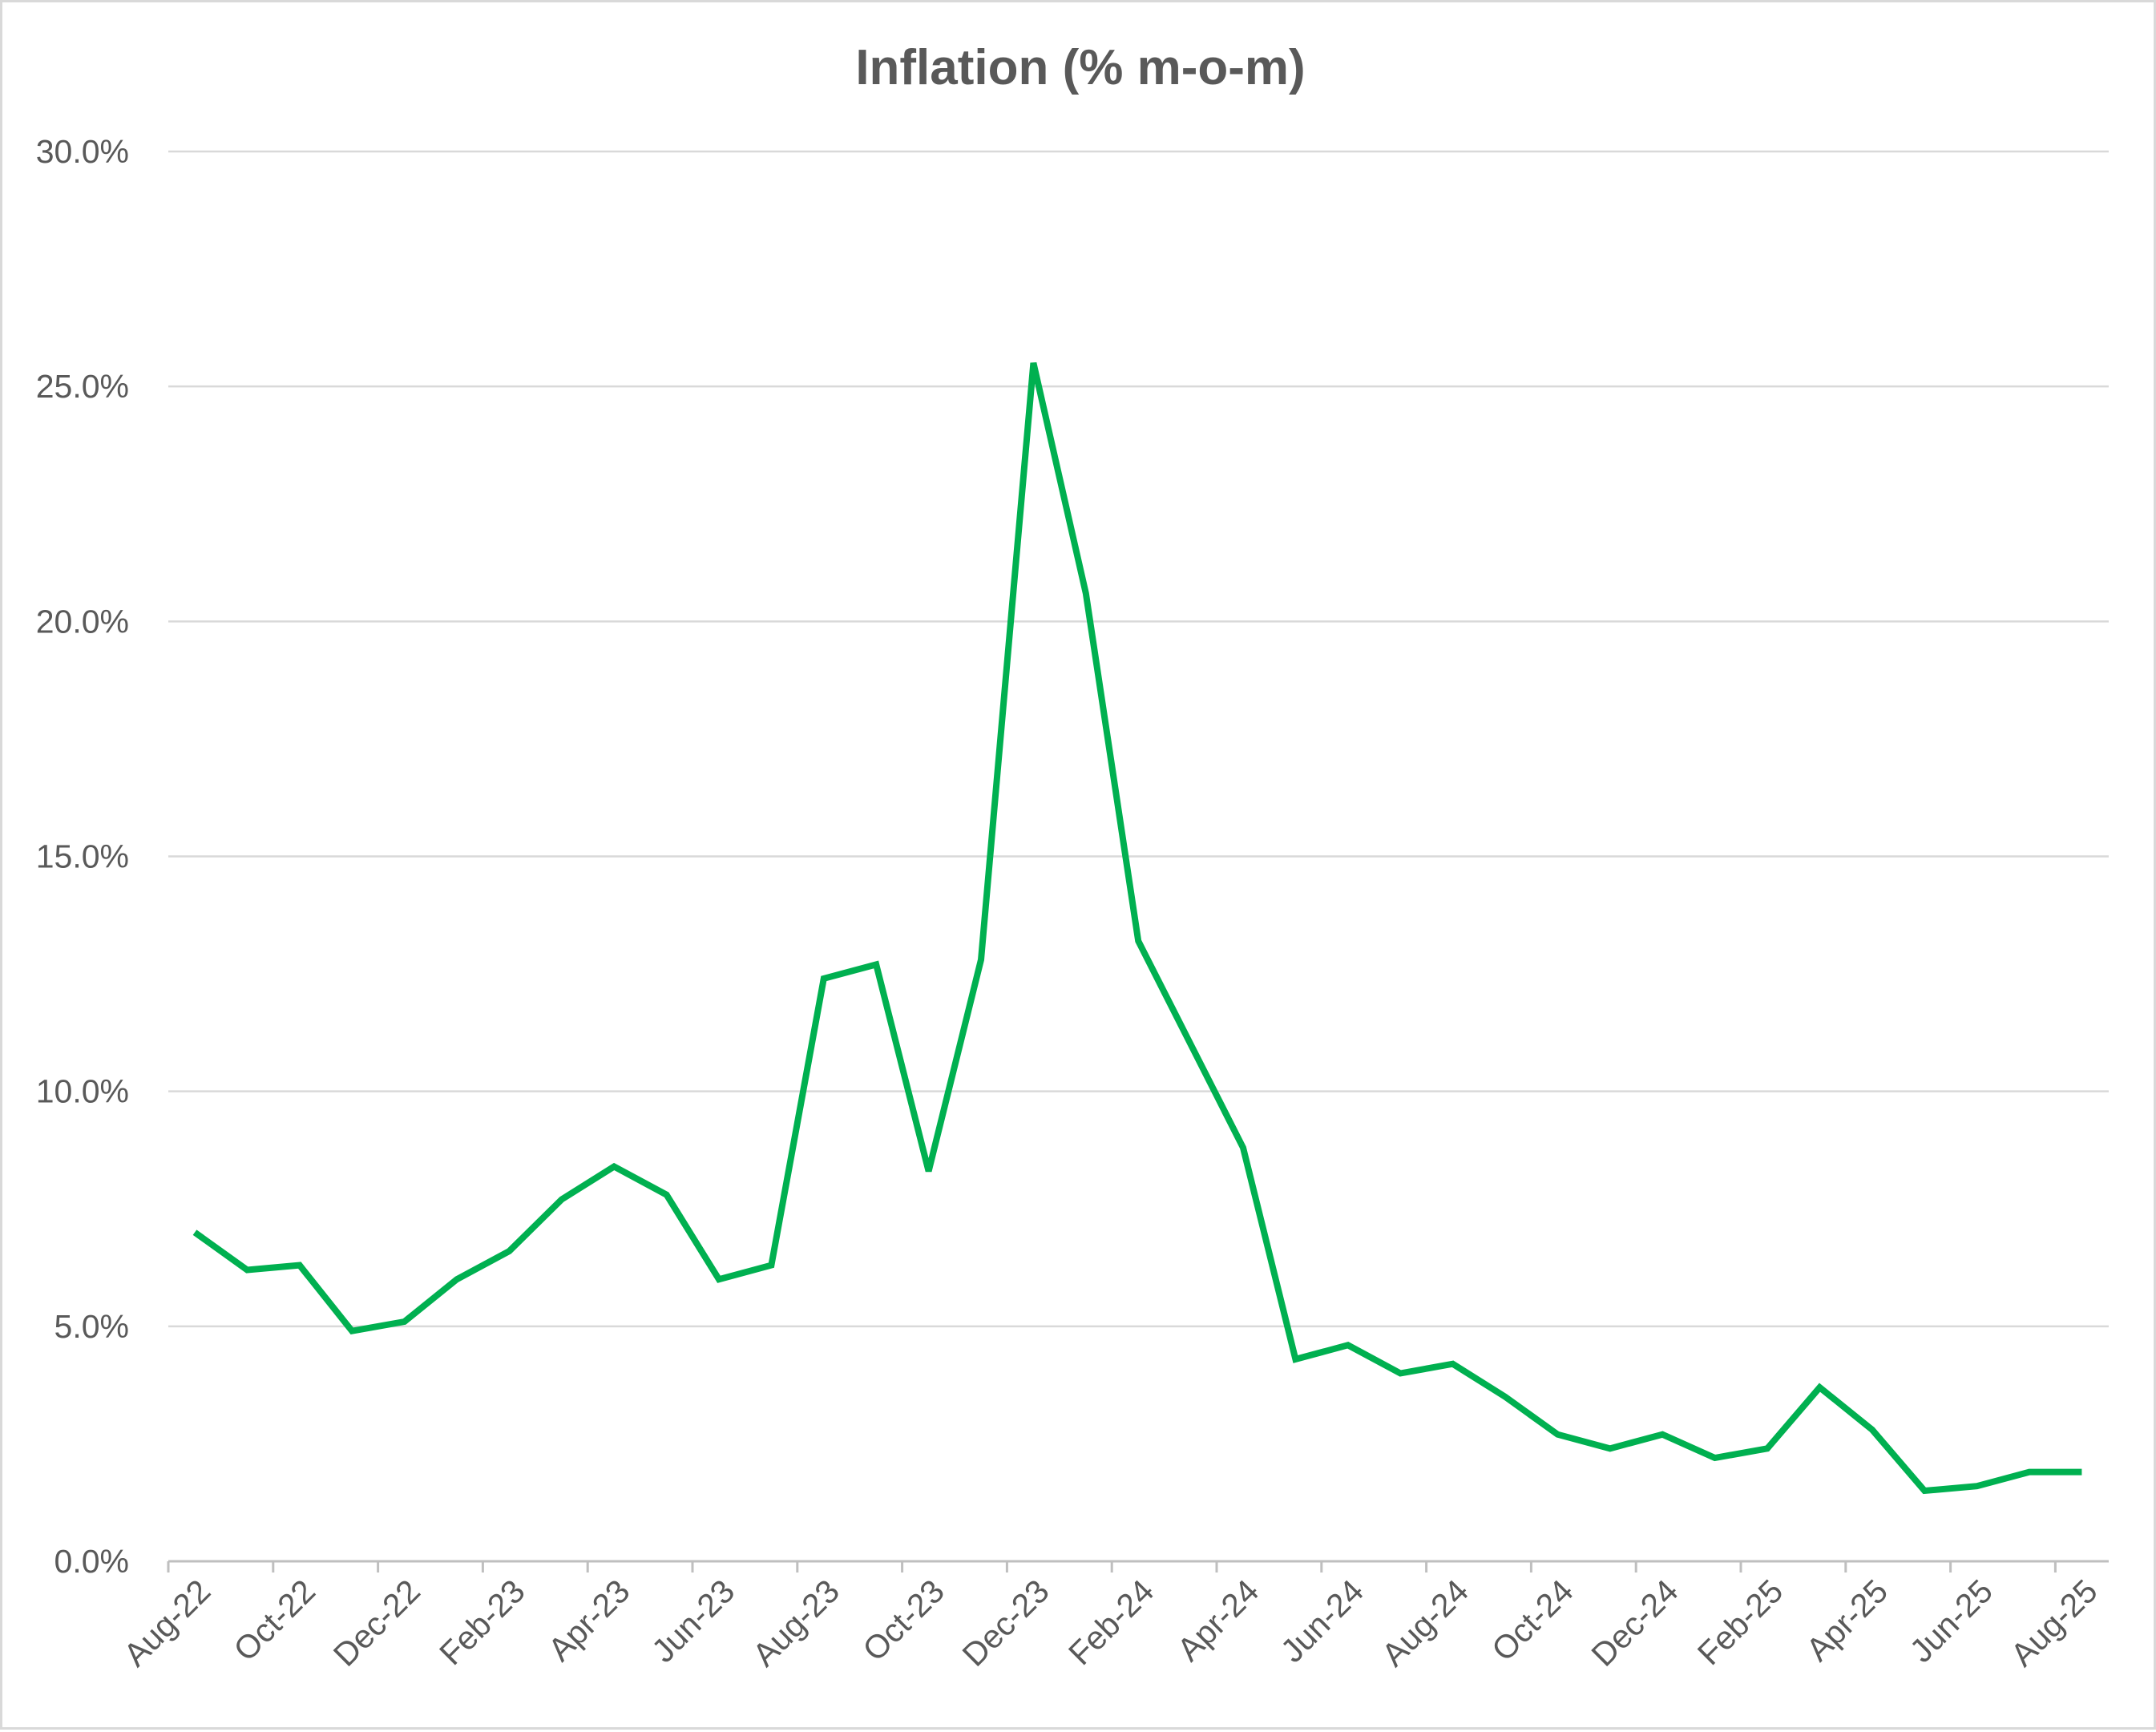 This screenshot has width=2156, height=1732. What do you see at coordinates (376, 1623) in the screenshot?
I see `x-tick-label: Dec-22` at bounding box center [376, 1623].